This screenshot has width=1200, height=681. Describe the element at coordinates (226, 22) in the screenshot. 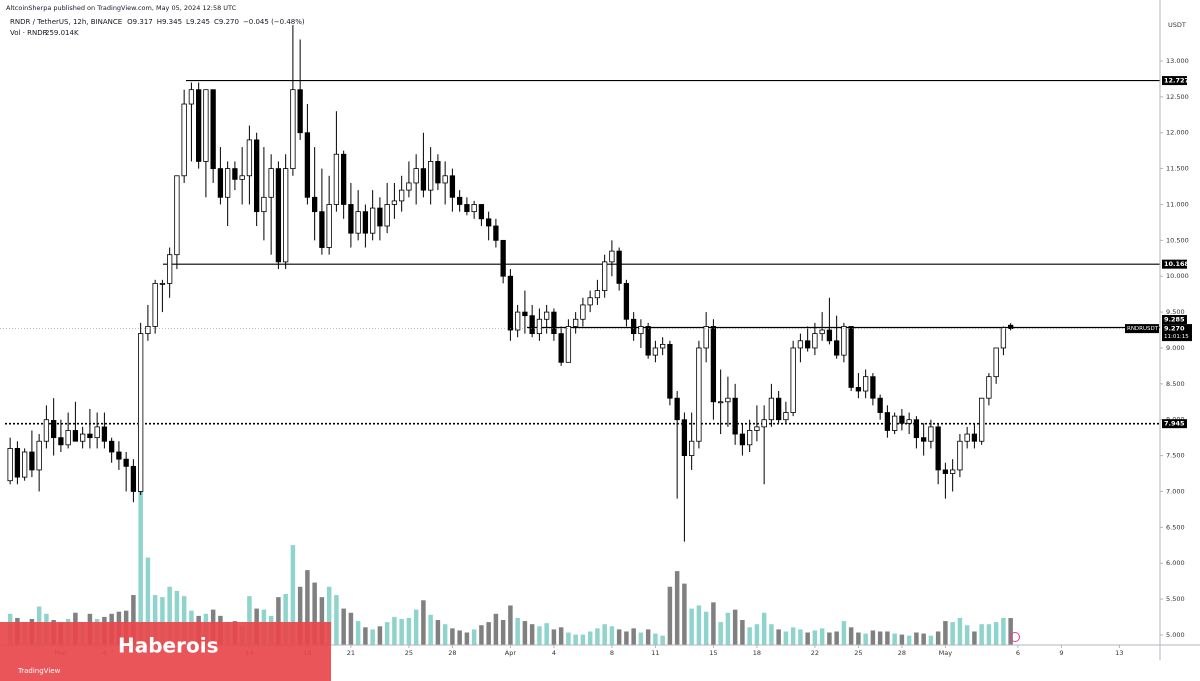

I see `ohlc-value: C9.270` at that location.